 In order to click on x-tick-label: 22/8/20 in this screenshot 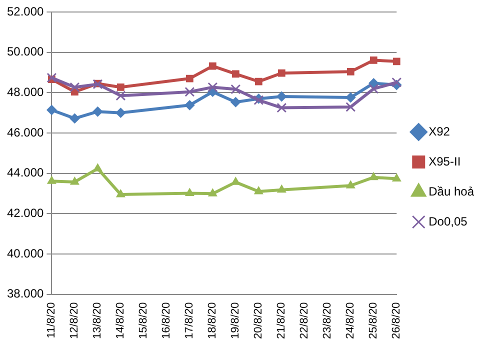, I will do `click(304, 320)`.